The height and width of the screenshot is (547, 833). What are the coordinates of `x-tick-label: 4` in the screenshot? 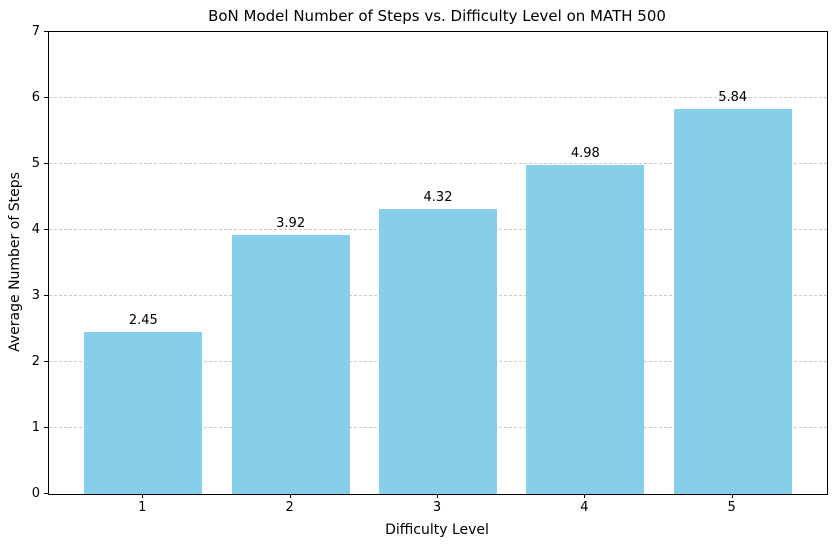 It's located at (584, 507).